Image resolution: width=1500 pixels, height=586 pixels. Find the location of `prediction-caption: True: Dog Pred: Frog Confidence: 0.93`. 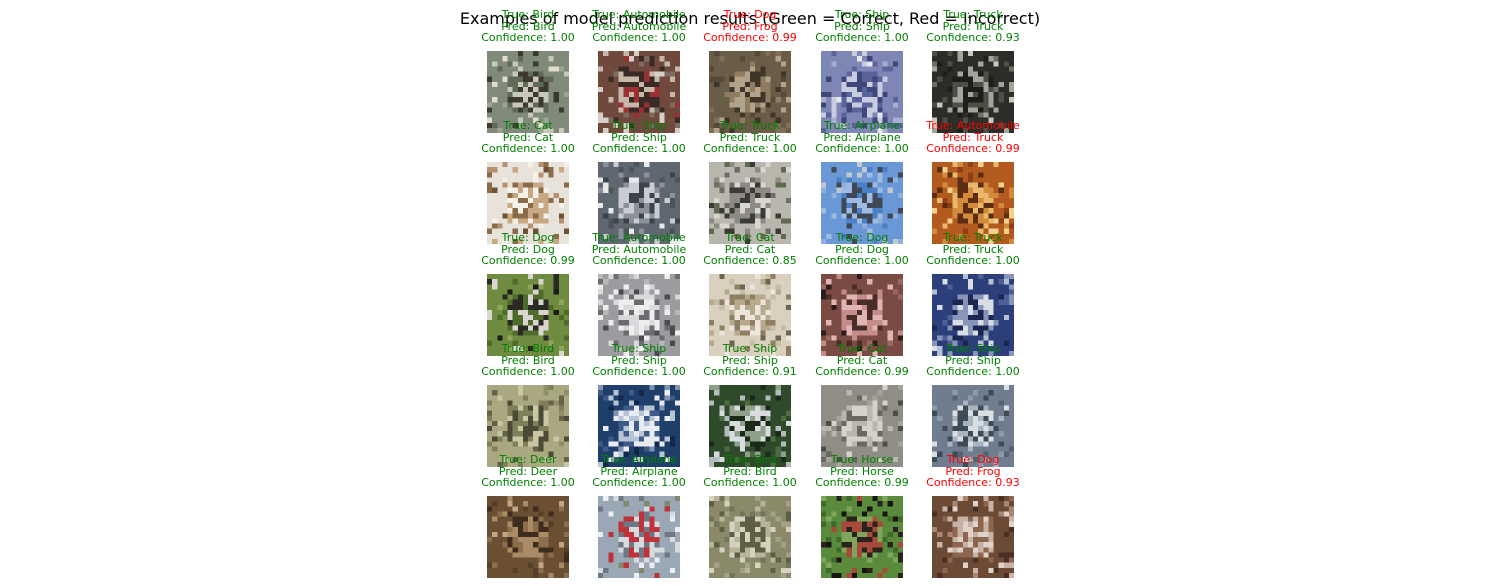

prediction-caption: True: Dog Pred: Frog Confidence: 0.93 is located at coordinates (973, 471).